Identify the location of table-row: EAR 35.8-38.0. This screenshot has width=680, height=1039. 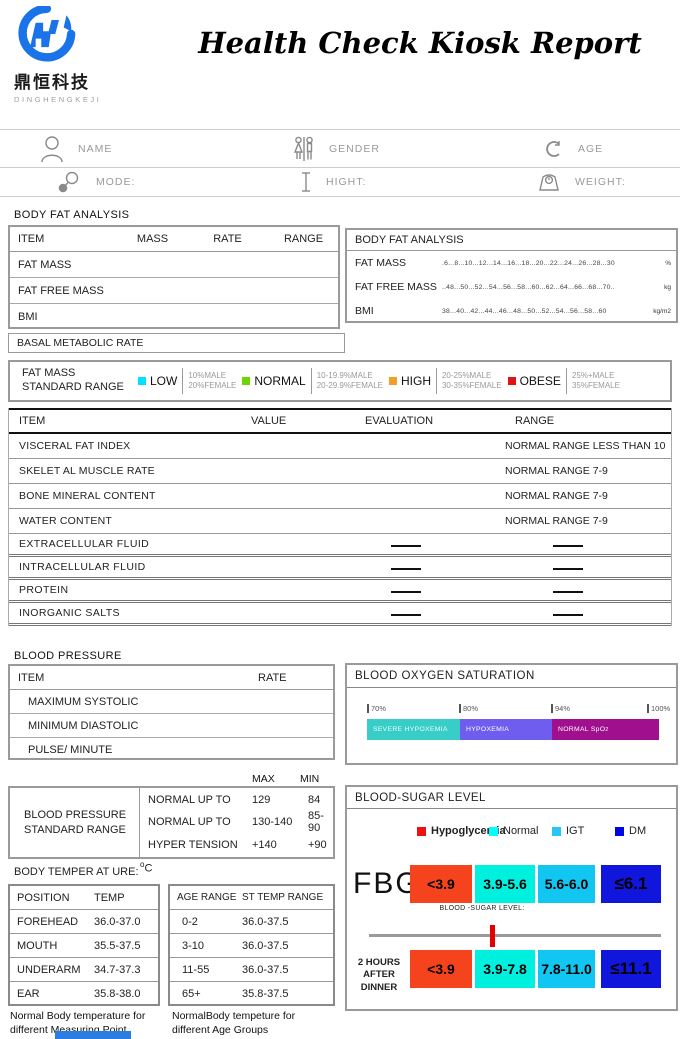
(79, 994).